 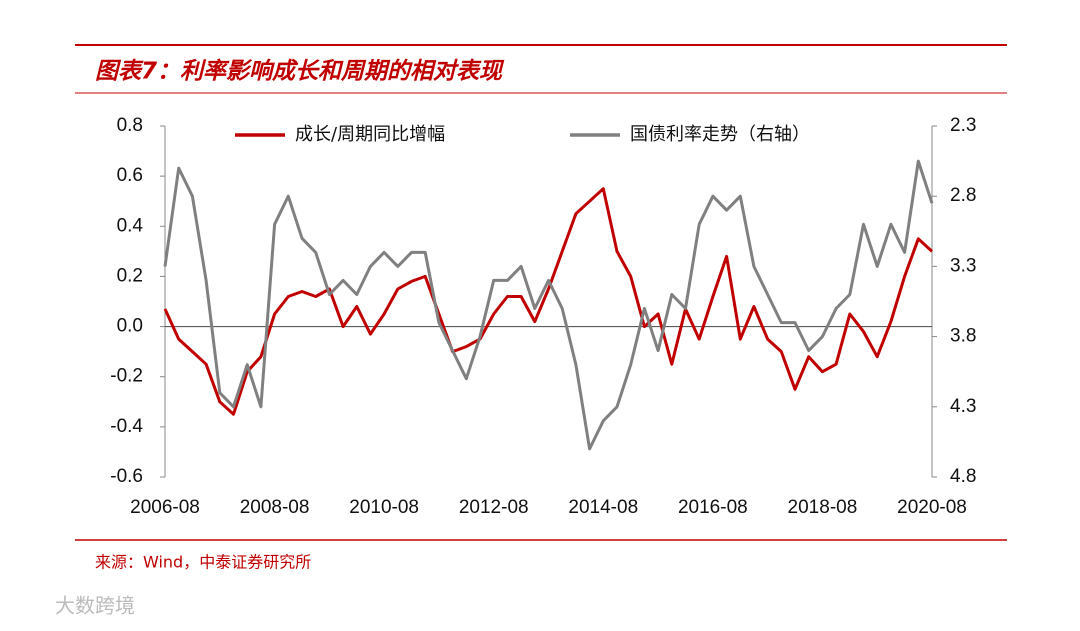 What do you see at coordinates (95, 606) in the screenshot?
I see `watermark: 大数跨境` at bounding box center [95, 606].